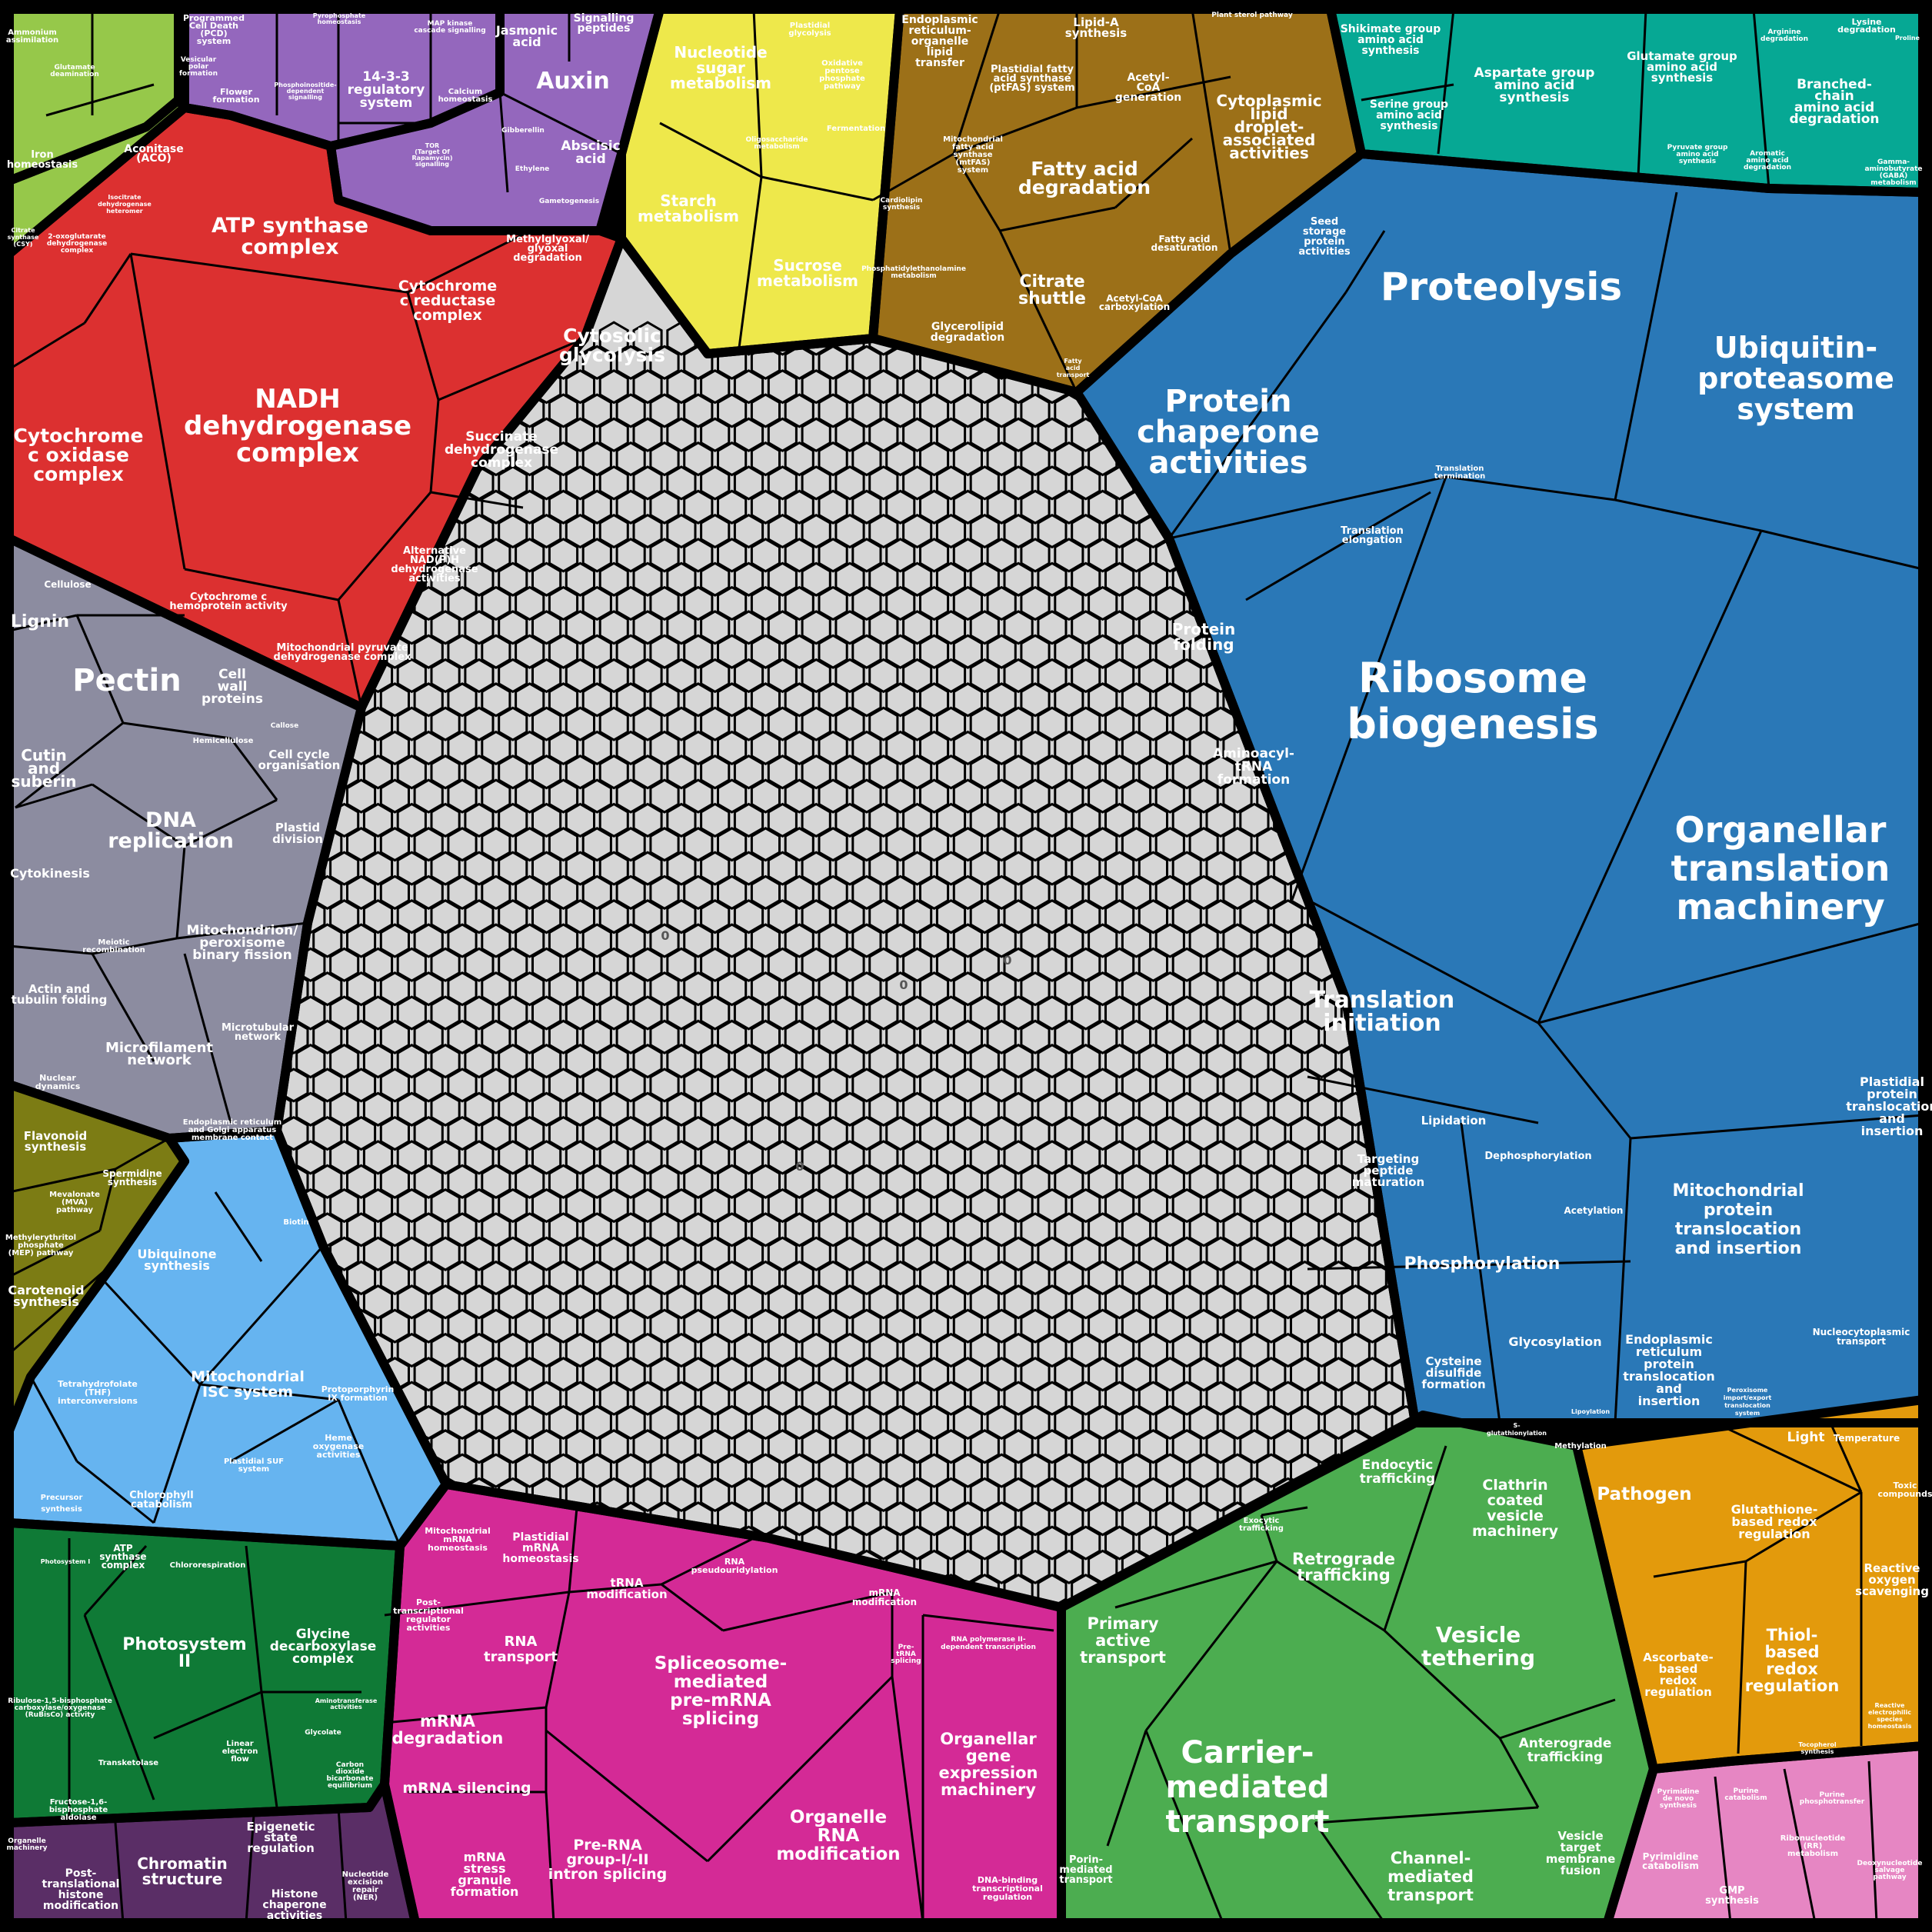  Describe the element at coordinates (40, 621) in the screenshot. I see `category-label: Lignin` at that location.